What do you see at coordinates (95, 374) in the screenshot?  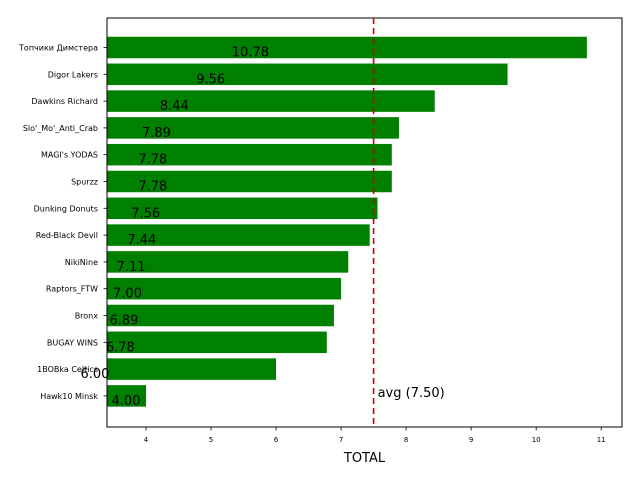 I see `bar-value-label: 6.00` at bounding box center [95, 374].